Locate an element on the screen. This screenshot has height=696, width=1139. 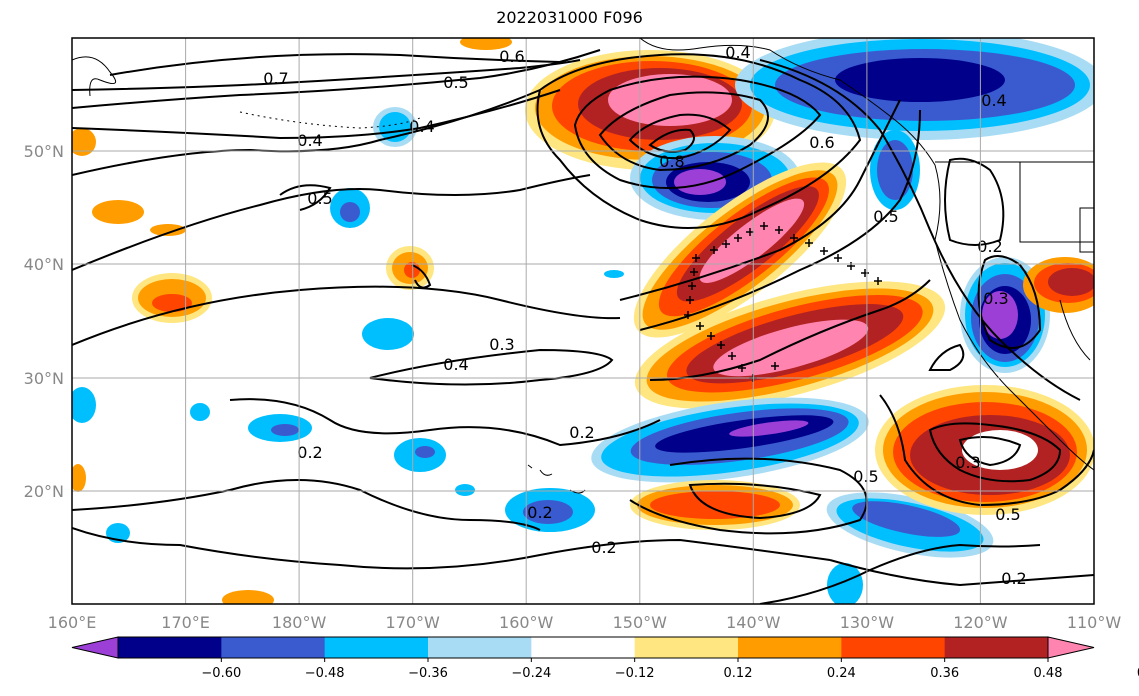
storm-track-markers is located at coordinates (783, 302).